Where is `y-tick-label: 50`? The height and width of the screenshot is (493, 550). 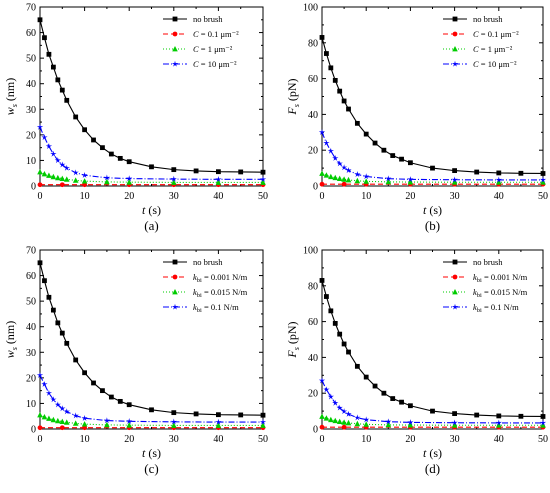 y-tick-label: 50 is located at coordinates (31, 302).